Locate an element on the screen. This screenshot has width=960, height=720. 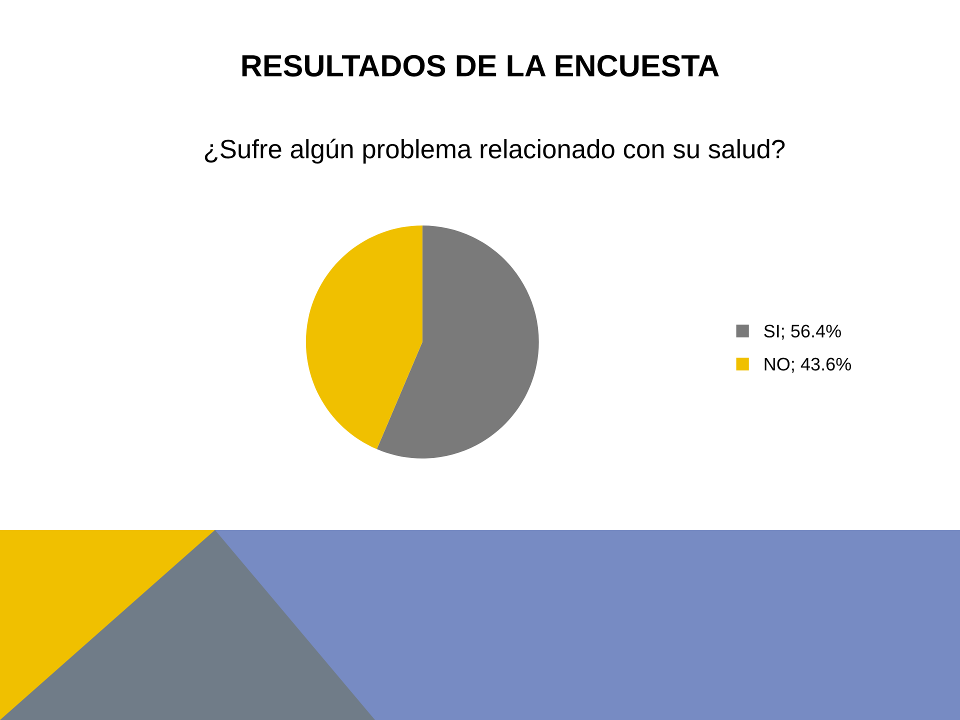
legend-label: NO; 43.6% is located at coordinates (808, 365).